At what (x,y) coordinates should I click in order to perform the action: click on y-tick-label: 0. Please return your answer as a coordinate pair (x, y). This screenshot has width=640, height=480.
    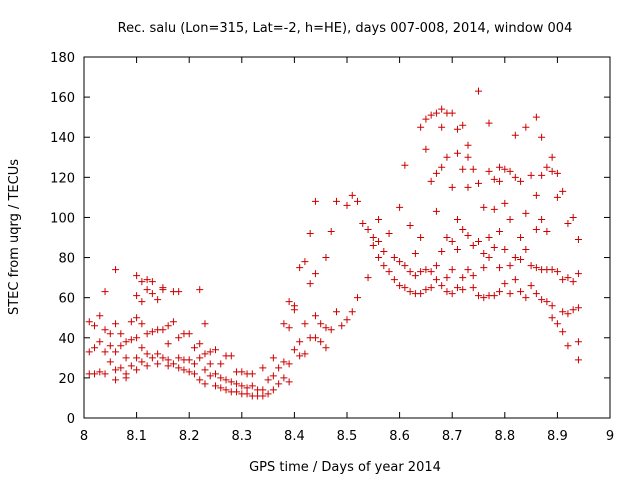
    Looking at the image, I should click on (71, 419).